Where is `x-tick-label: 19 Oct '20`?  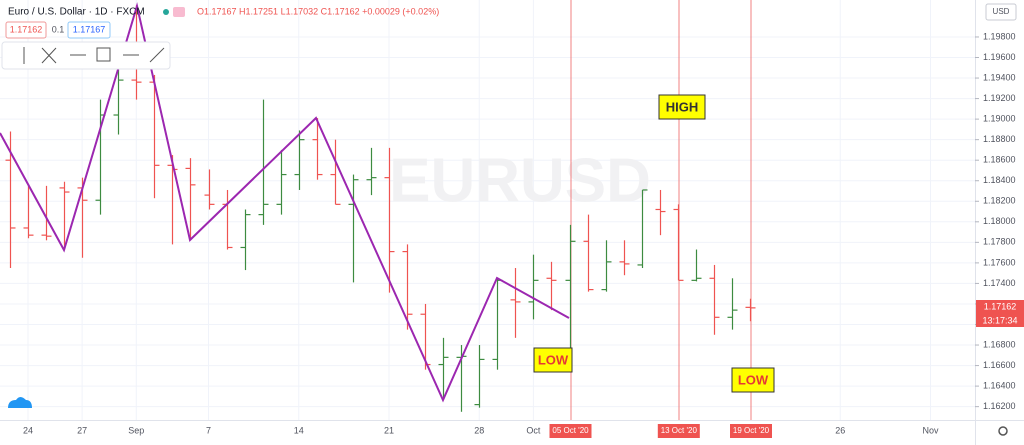 x-tick-label: 19 Oct '20 is located at coordinates (751, 430).